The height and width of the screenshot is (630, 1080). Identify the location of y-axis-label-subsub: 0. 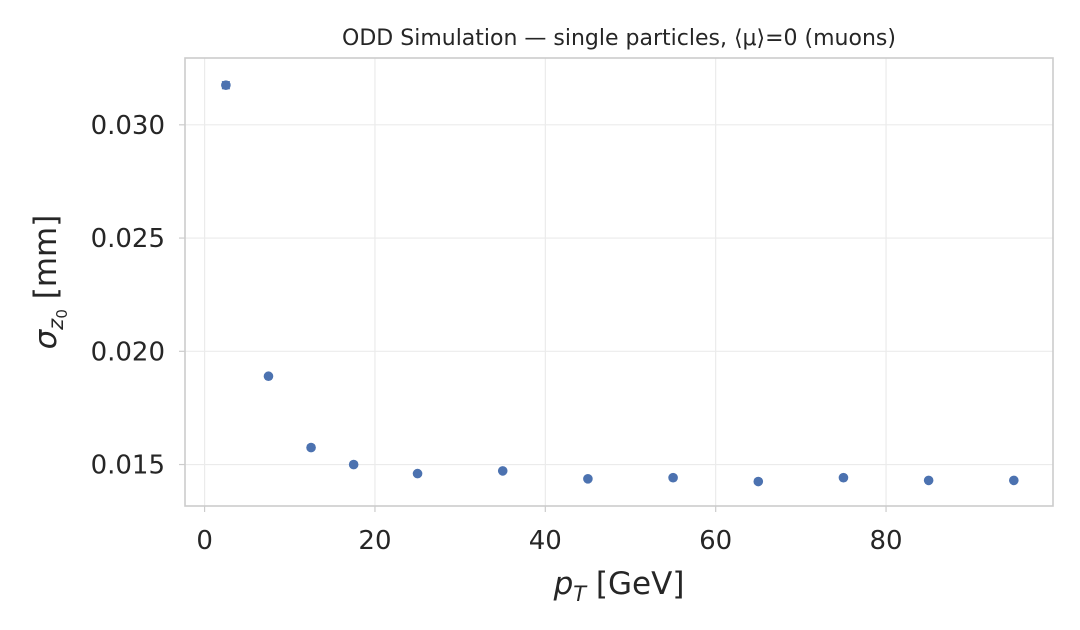
(62, 314).